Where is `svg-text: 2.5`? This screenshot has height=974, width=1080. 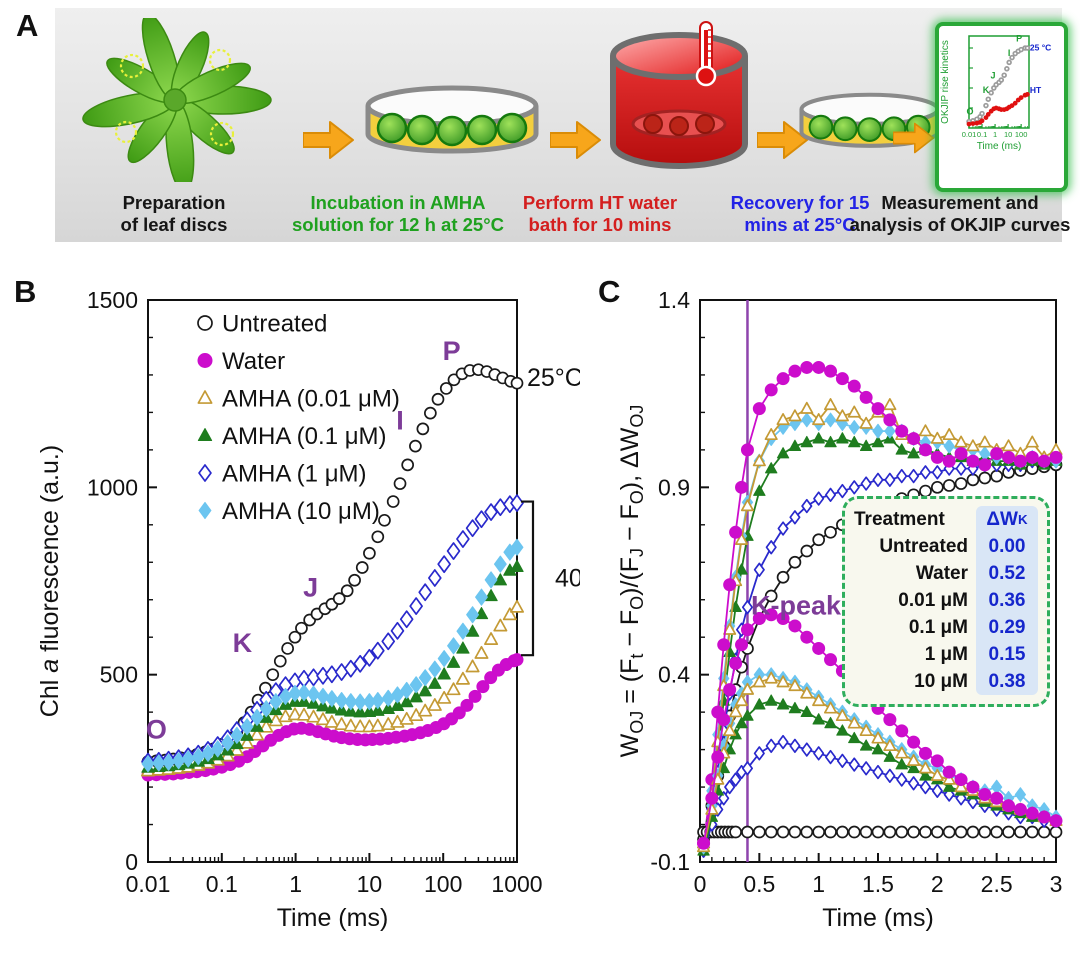 svg-text: 2.5 is located at coordinates (997, 884).